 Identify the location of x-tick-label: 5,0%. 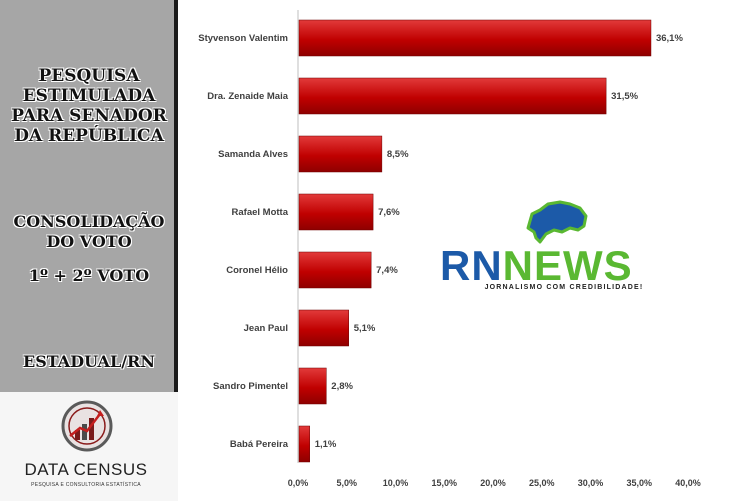
(346, 483).